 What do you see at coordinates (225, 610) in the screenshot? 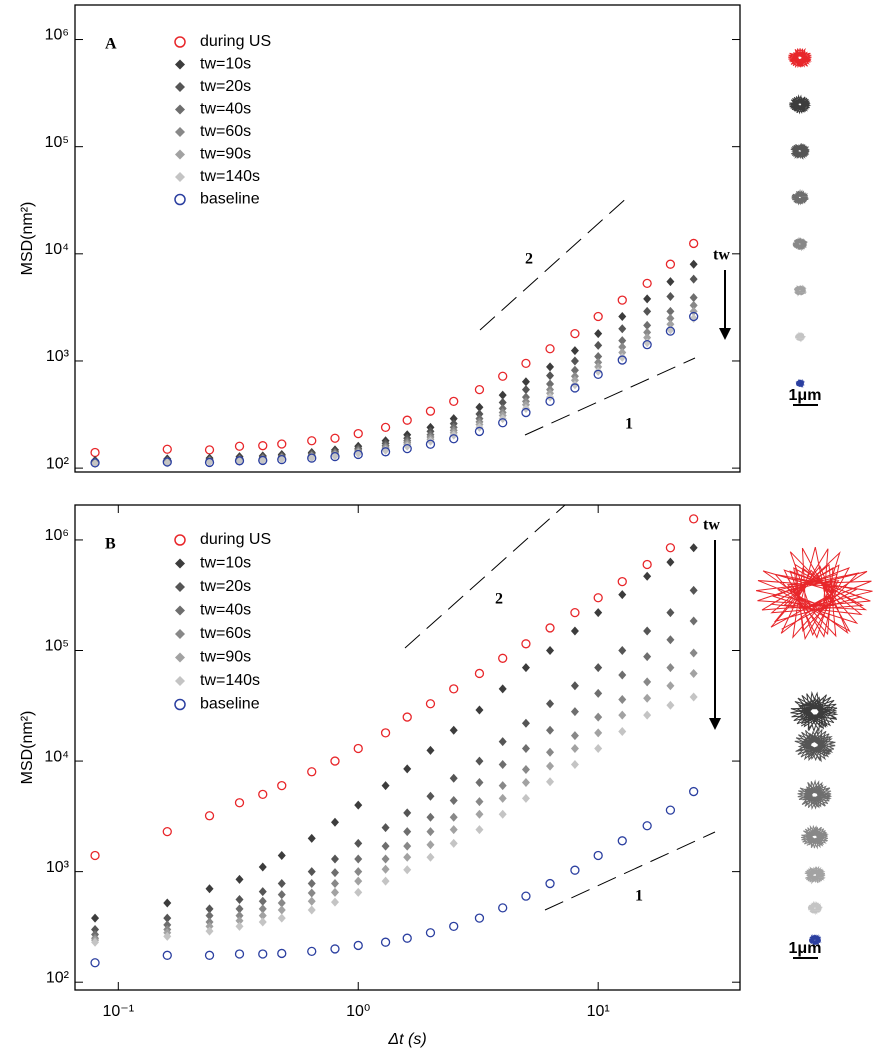
I see `legend-label: tw=40s` at bounding box center [225, 610].